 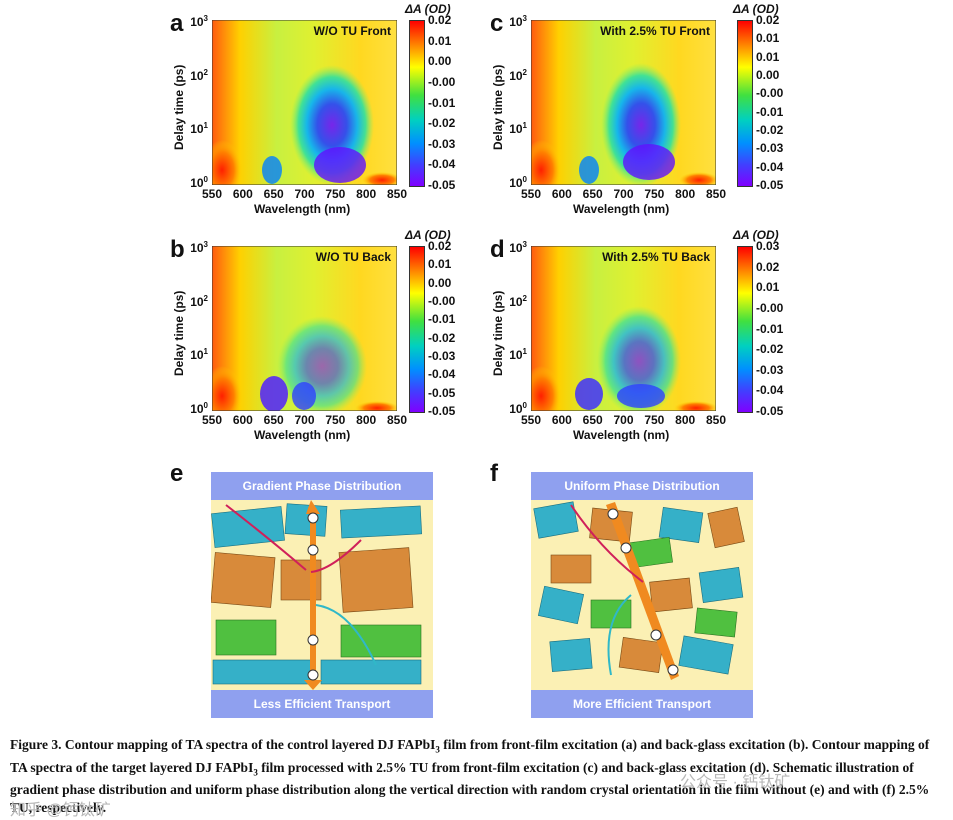 I want to click on schematic-top-banner: Gradient Phase Distribution, so click(x=322, y=486).